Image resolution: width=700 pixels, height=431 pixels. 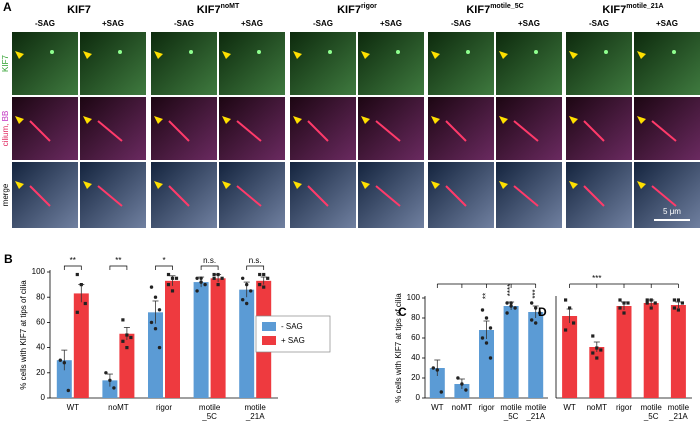 I want to click on legend-label: + SAG, so click(x=293, y=340).